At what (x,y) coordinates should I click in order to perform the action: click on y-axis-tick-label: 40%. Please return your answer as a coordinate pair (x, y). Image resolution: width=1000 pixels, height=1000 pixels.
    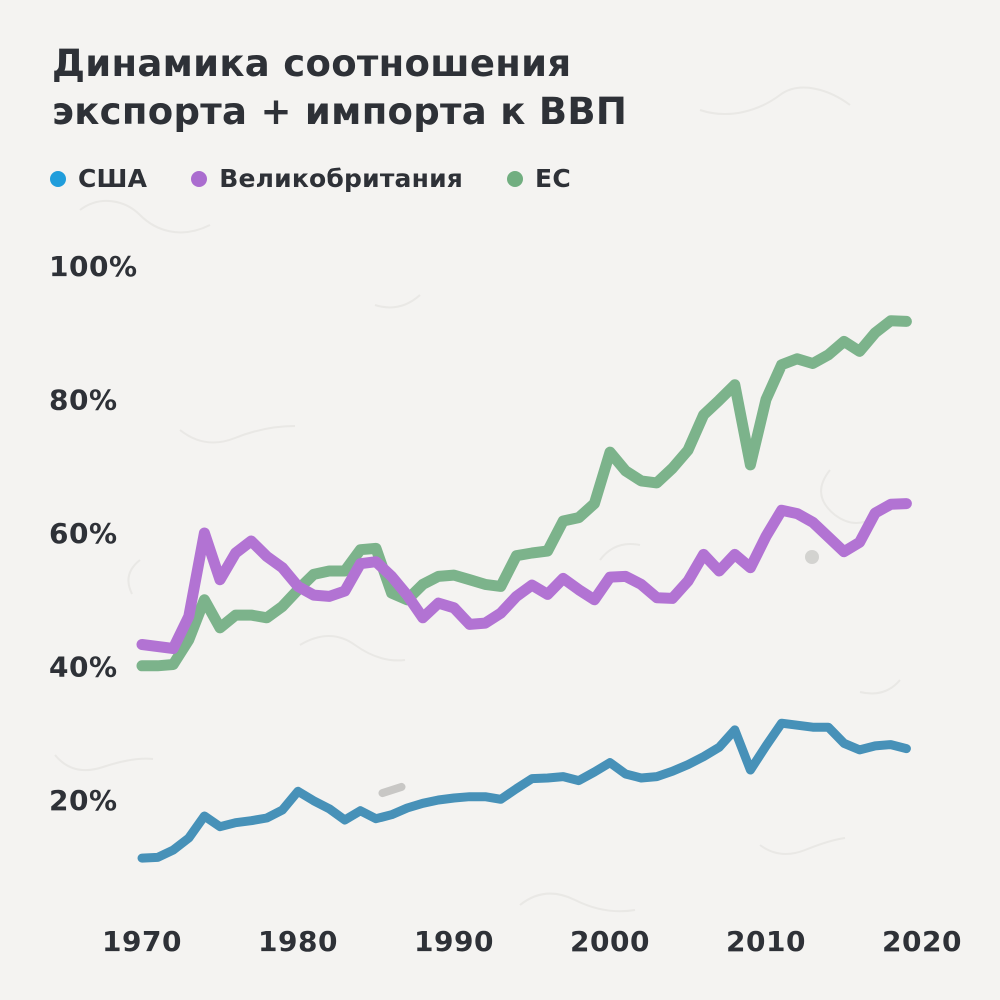
    Looking at the image, I should click on (83, 667).